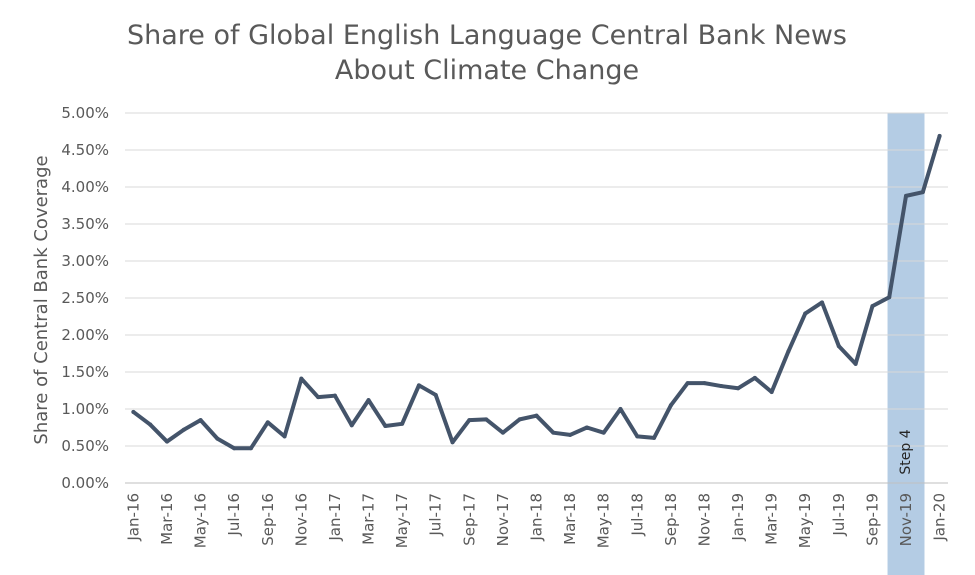  I want to click on y-tick-label: 2.50%, so click(85, 298).